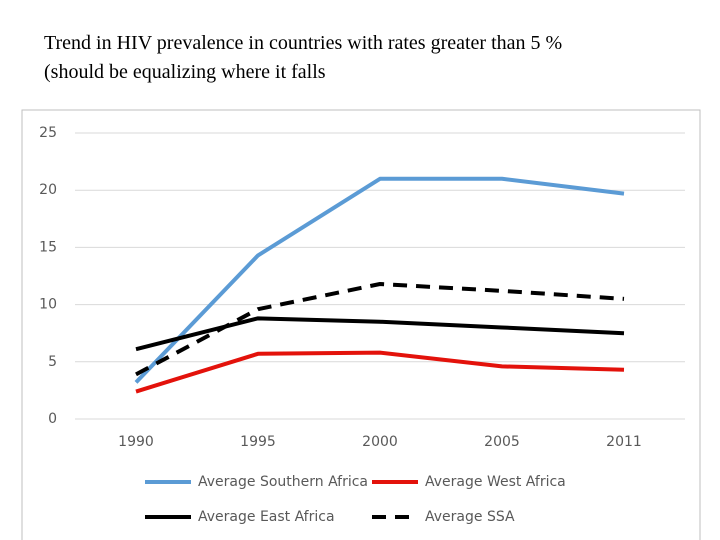  Describe the element at coordinates (258, 442) in the screenshot. I see `x-tick-label: 1995` at that location.